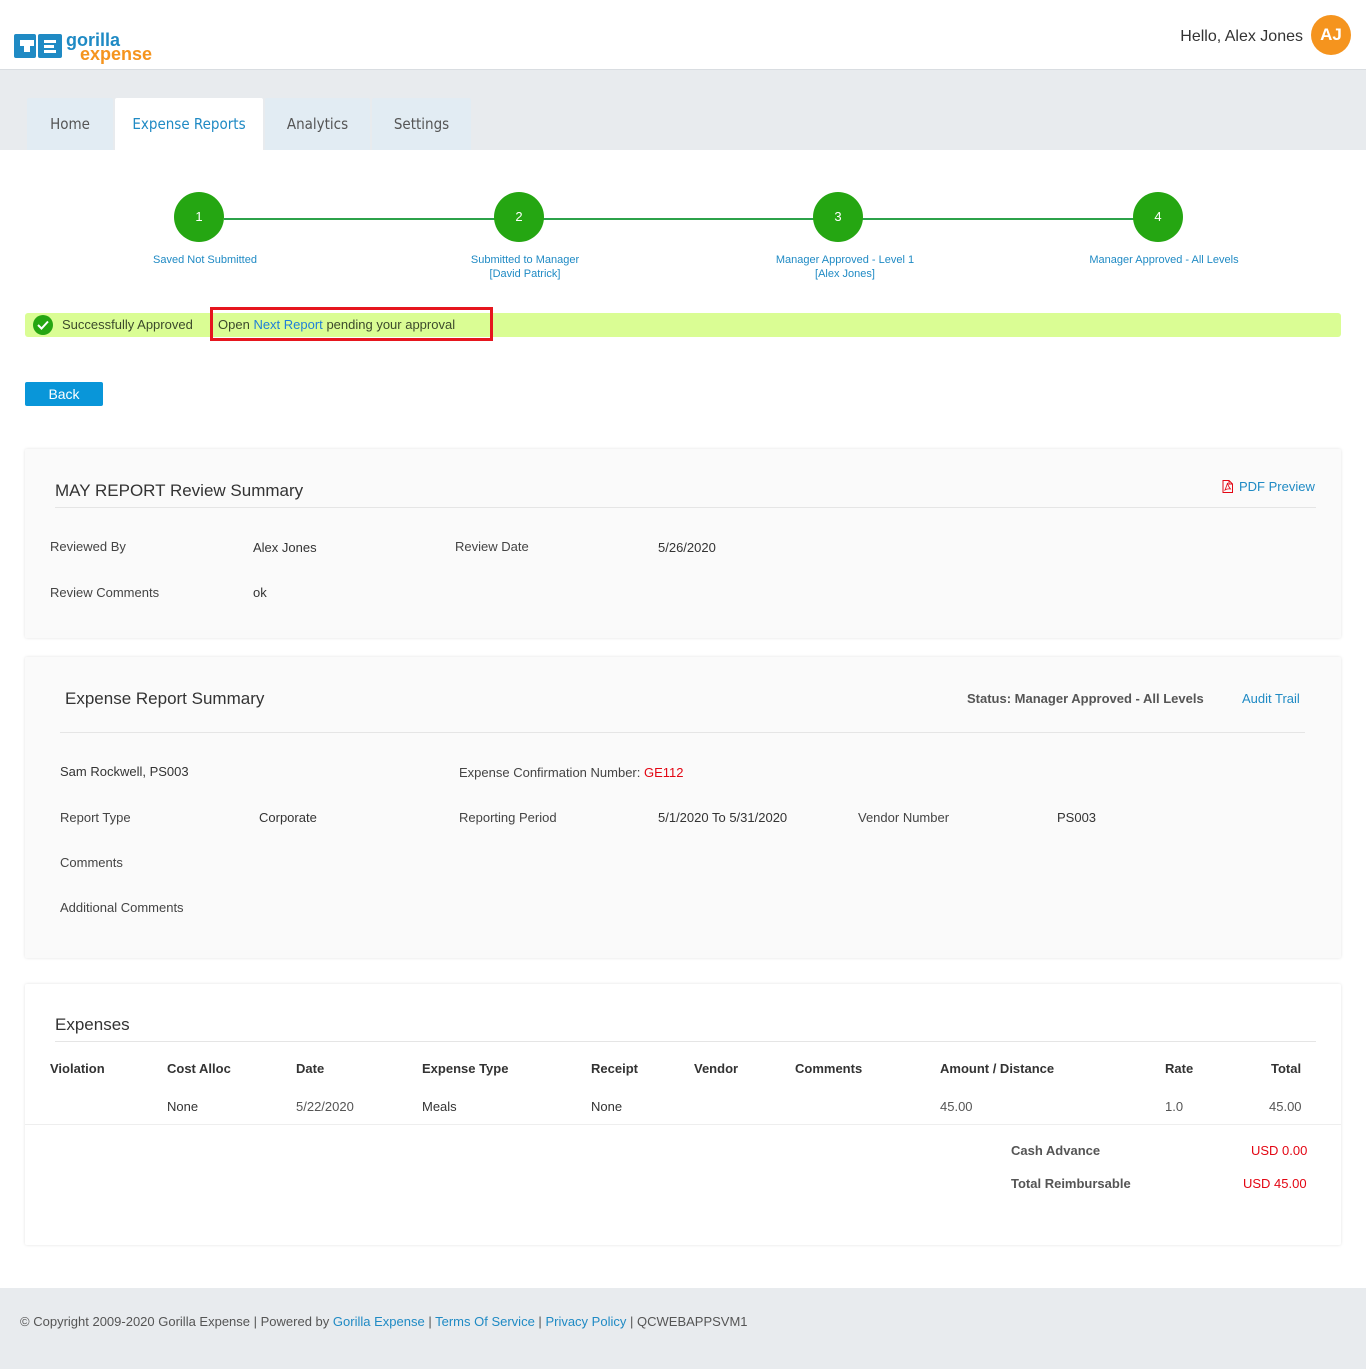  What do you see at coordinates (956, 1106) in the screenshot?
I see `cell-amount: 45.00` at bounding box center [956, 1106].